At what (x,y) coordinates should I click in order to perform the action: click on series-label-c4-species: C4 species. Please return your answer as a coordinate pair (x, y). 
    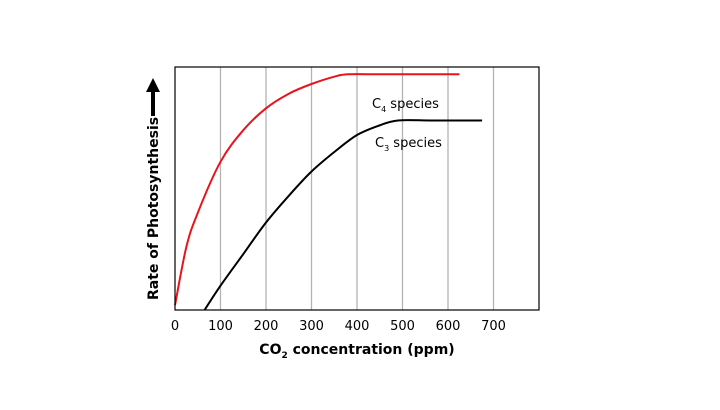
    Looking at the image, I should click on (405, 105).